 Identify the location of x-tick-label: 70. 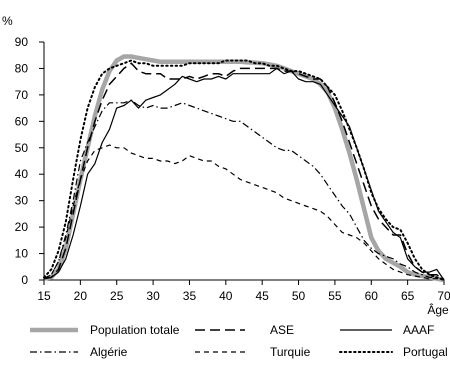
(443, 296).